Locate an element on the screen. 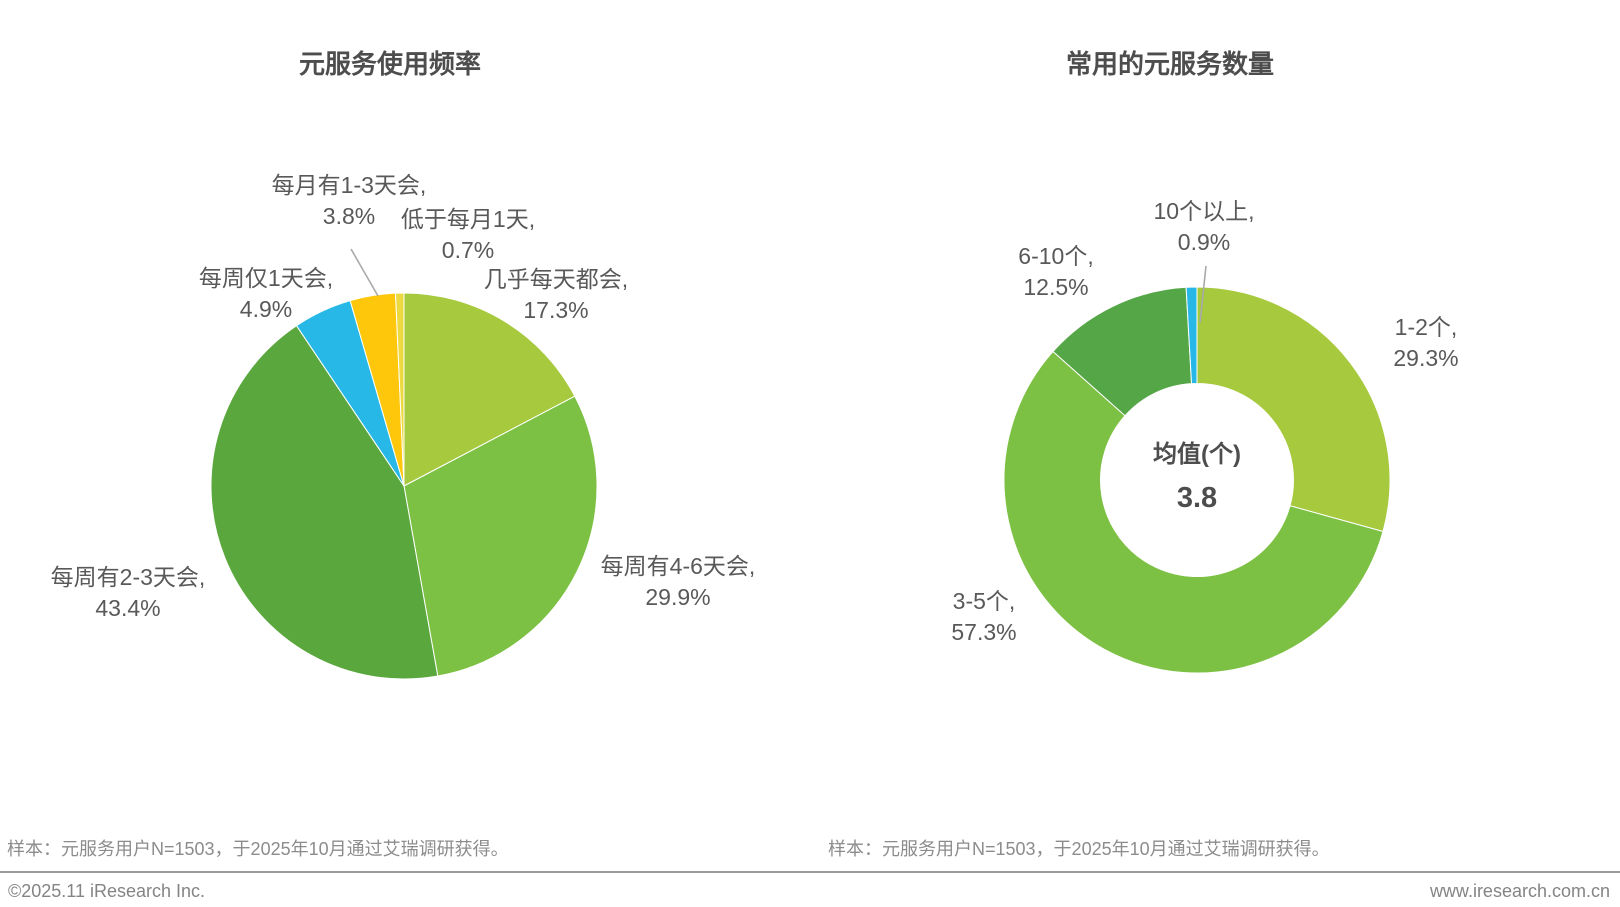  sample-note-left: 样本：元服务用户N=1503，于2025年10月通过艾瑞调研获得。 is located at coordinates (258, 849).